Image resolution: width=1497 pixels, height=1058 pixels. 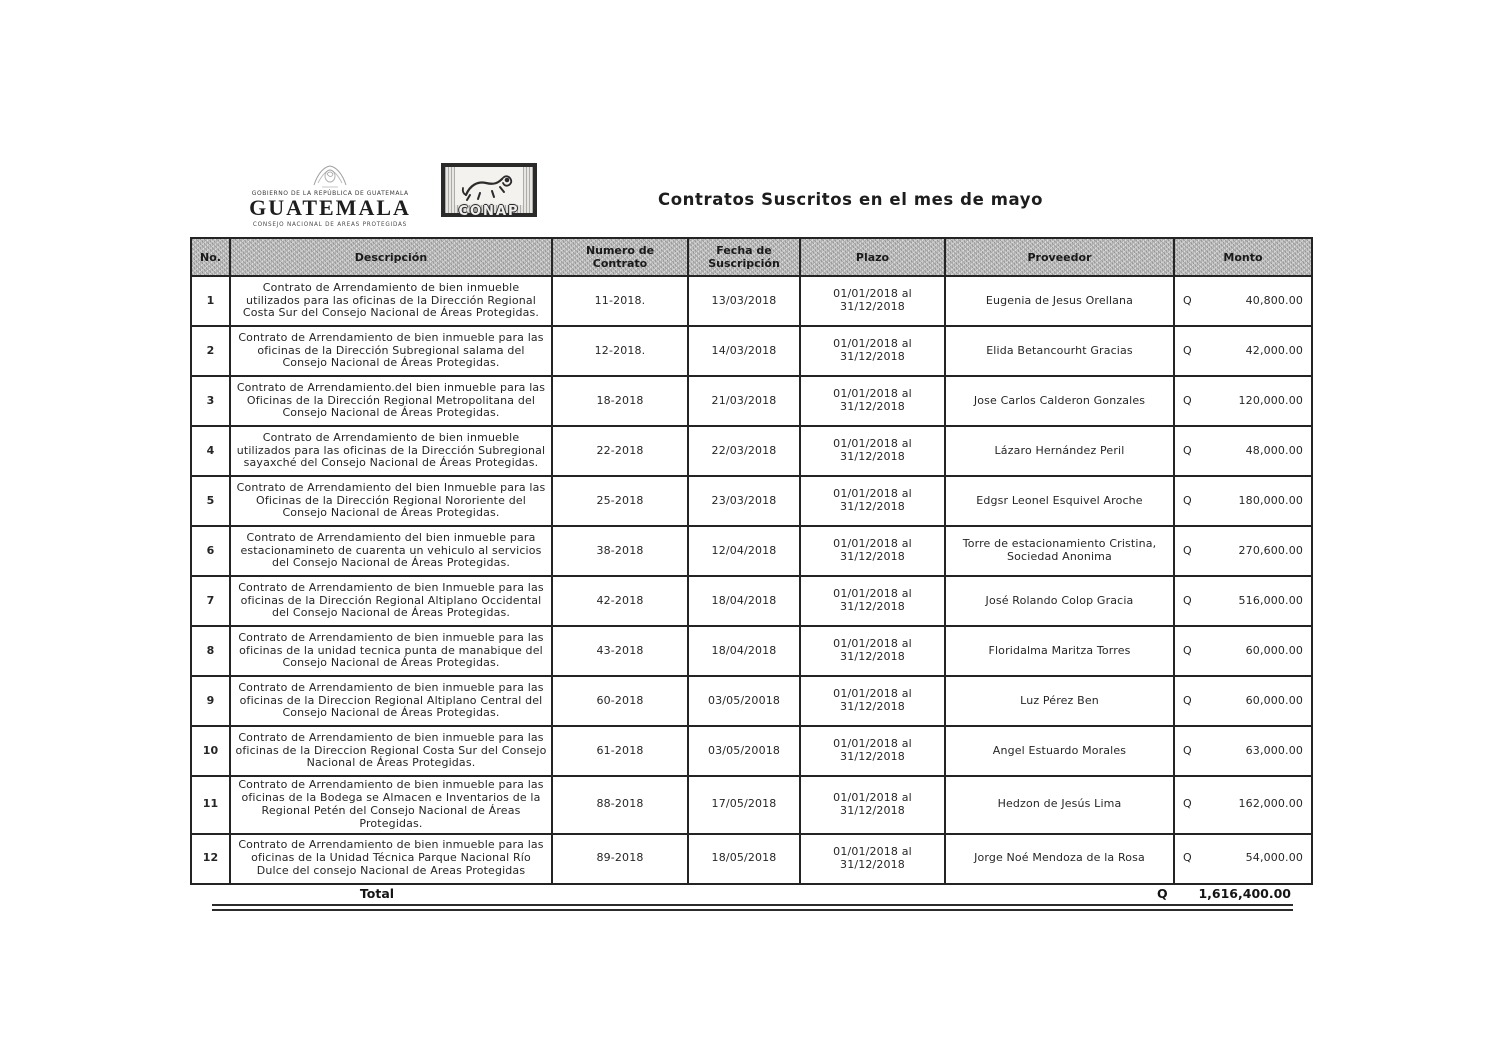 What do you see at coordinates (744, 257) in the screenshot?
I see `col-header-fecha-suscripcion: Fecha de Suscripción` at bounding box center [744, 257].